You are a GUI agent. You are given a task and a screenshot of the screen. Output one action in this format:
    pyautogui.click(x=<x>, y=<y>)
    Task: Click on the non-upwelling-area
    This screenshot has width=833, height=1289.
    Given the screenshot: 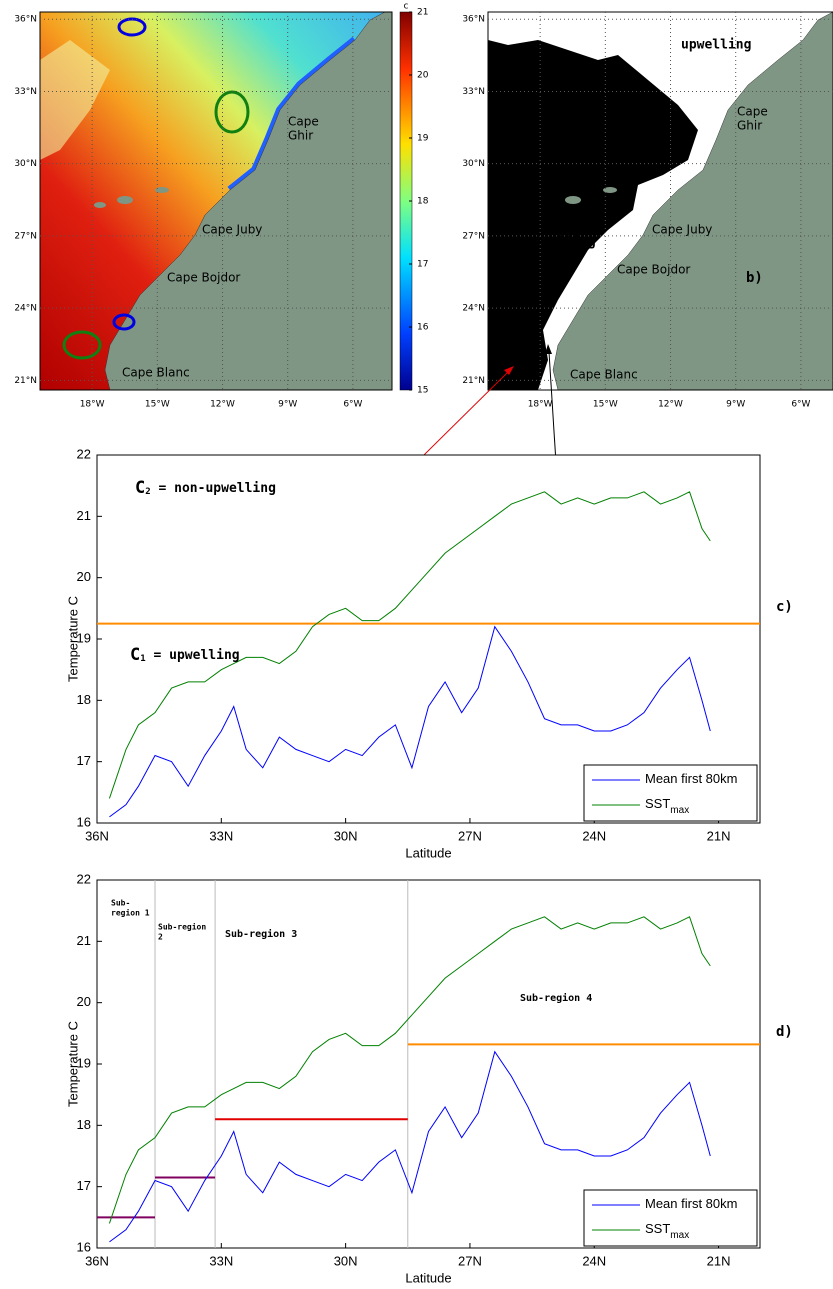 What is the action you would take?
    pyautogui.click(x=593, y=215)
    